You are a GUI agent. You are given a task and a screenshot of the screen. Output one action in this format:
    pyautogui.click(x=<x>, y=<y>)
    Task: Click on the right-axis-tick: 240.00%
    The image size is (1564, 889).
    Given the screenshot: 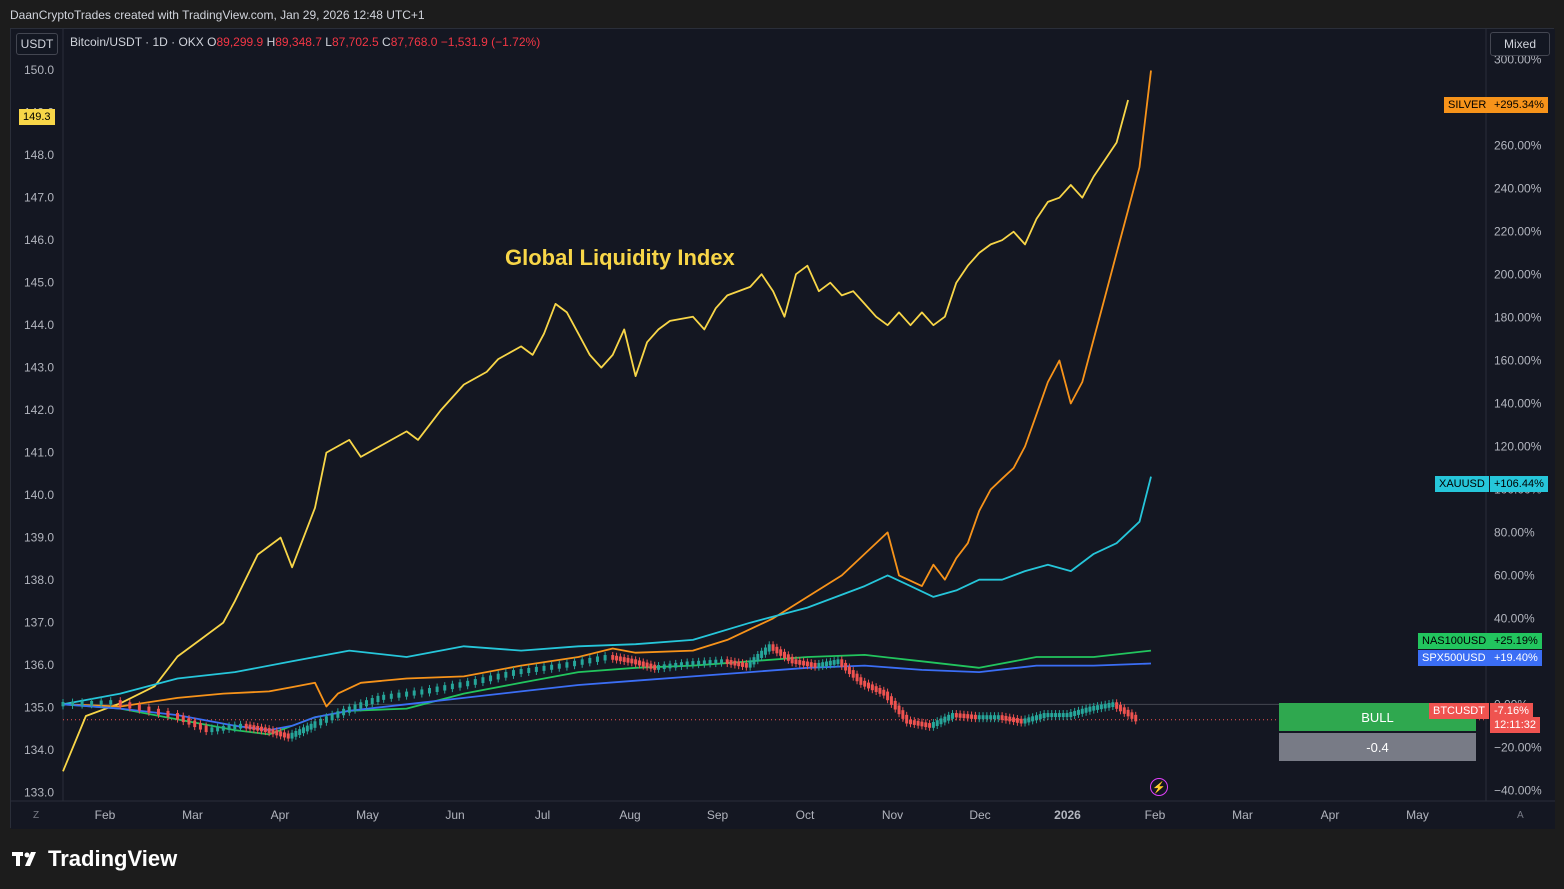 What is the action you would take?
    pyautogui.click(x=1518, y=189)
    